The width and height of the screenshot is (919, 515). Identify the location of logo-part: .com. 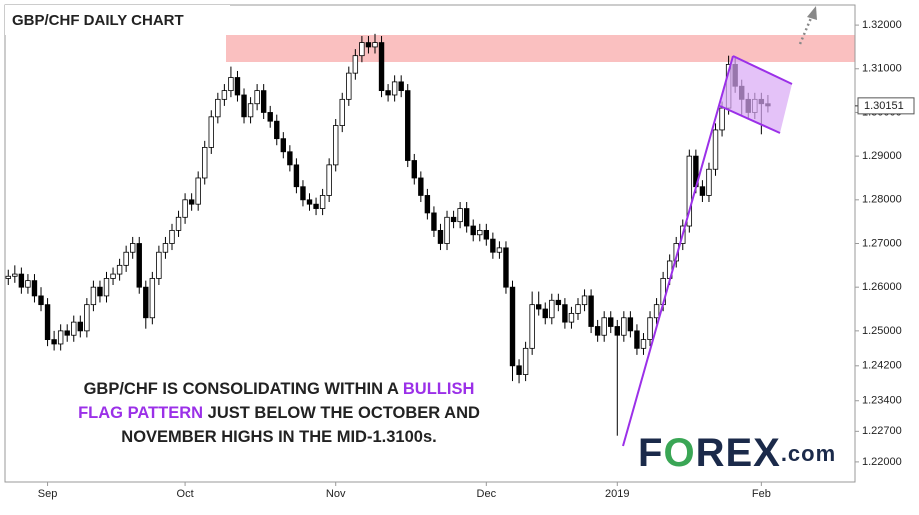
(808, 453).